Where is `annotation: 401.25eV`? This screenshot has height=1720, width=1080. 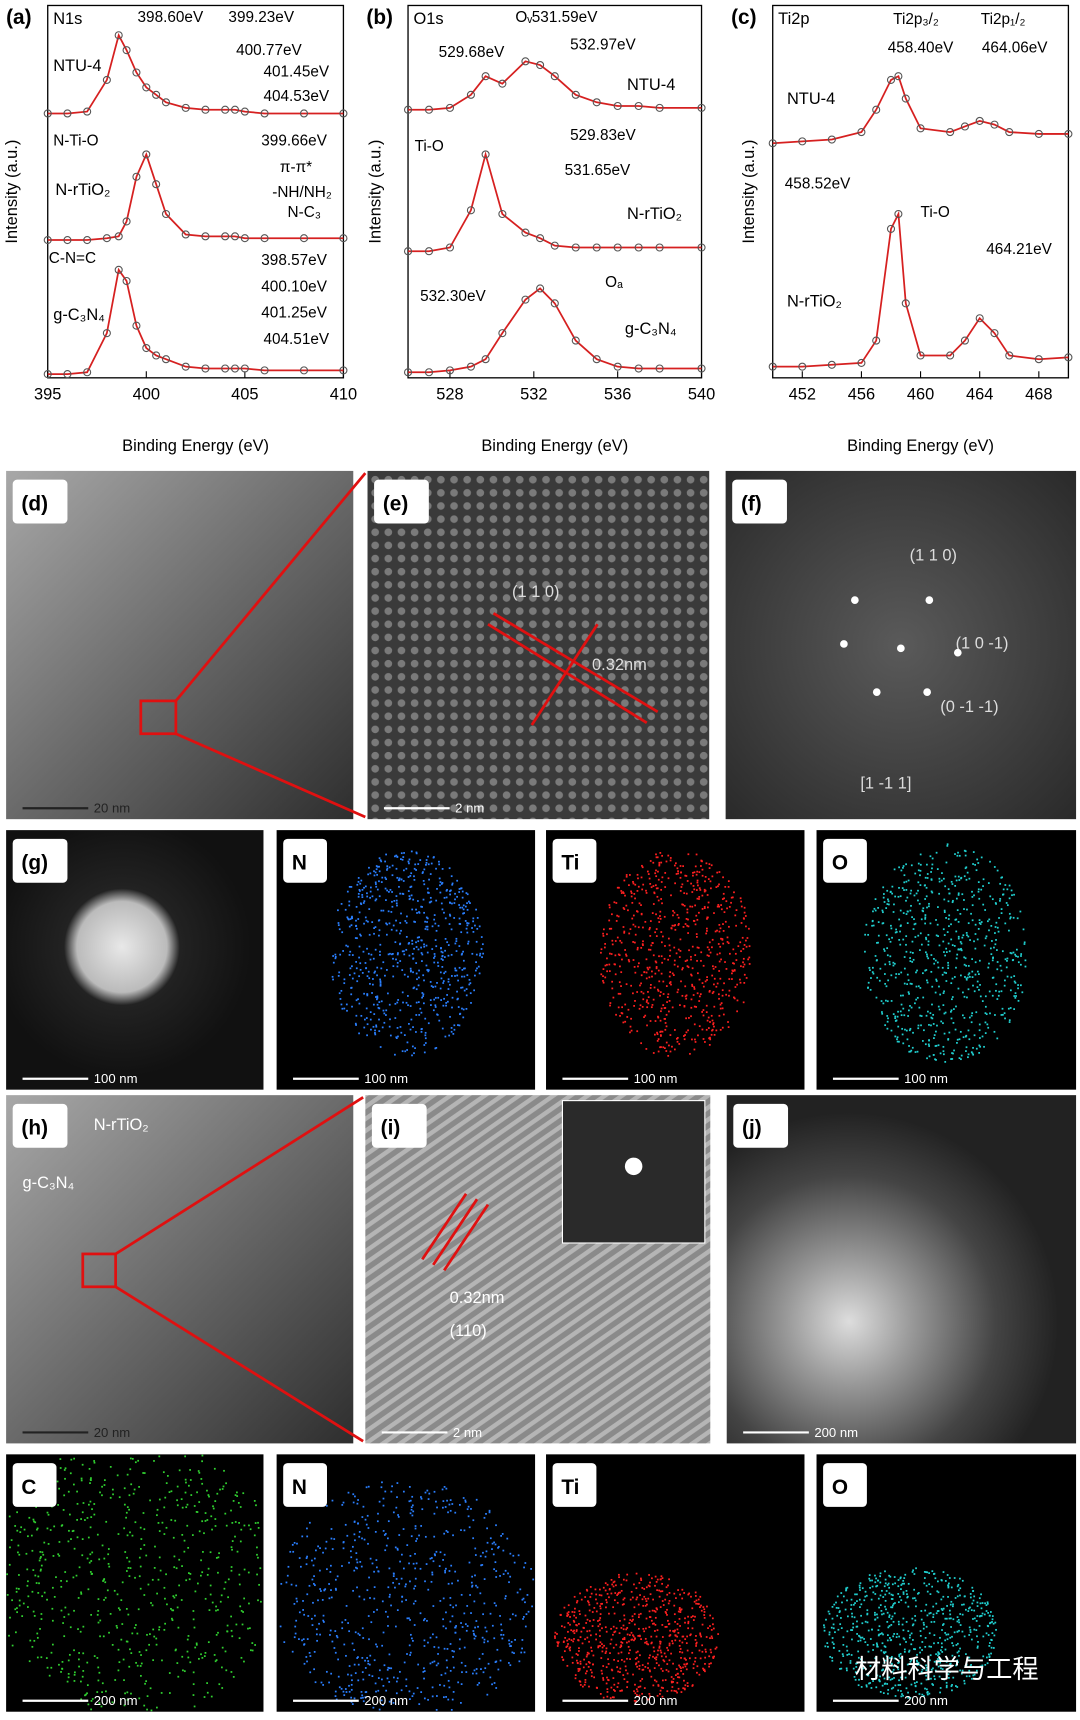
annotation: 401.25eV is located at coordinates (294, 313).